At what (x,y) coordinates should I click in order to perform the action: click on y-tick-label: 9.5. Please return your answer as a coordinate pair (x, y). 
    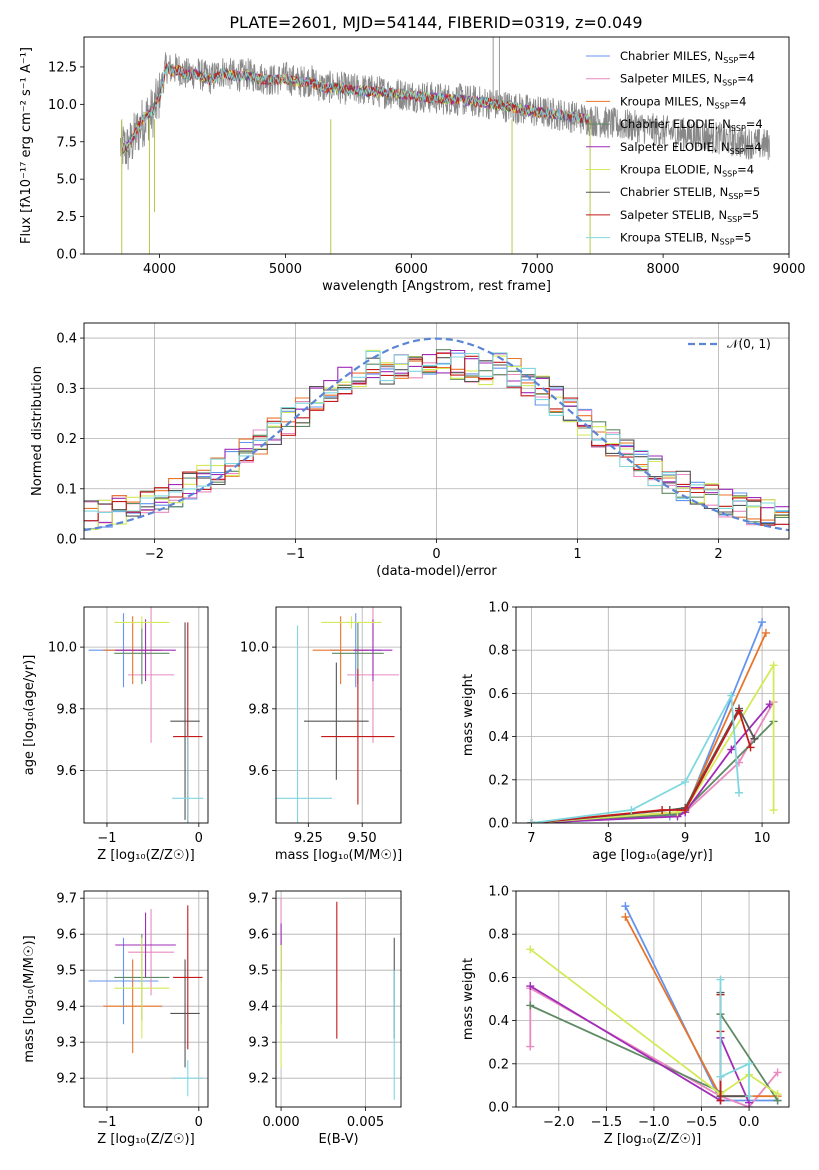
    Looking at the image, I should click on (258, 971).